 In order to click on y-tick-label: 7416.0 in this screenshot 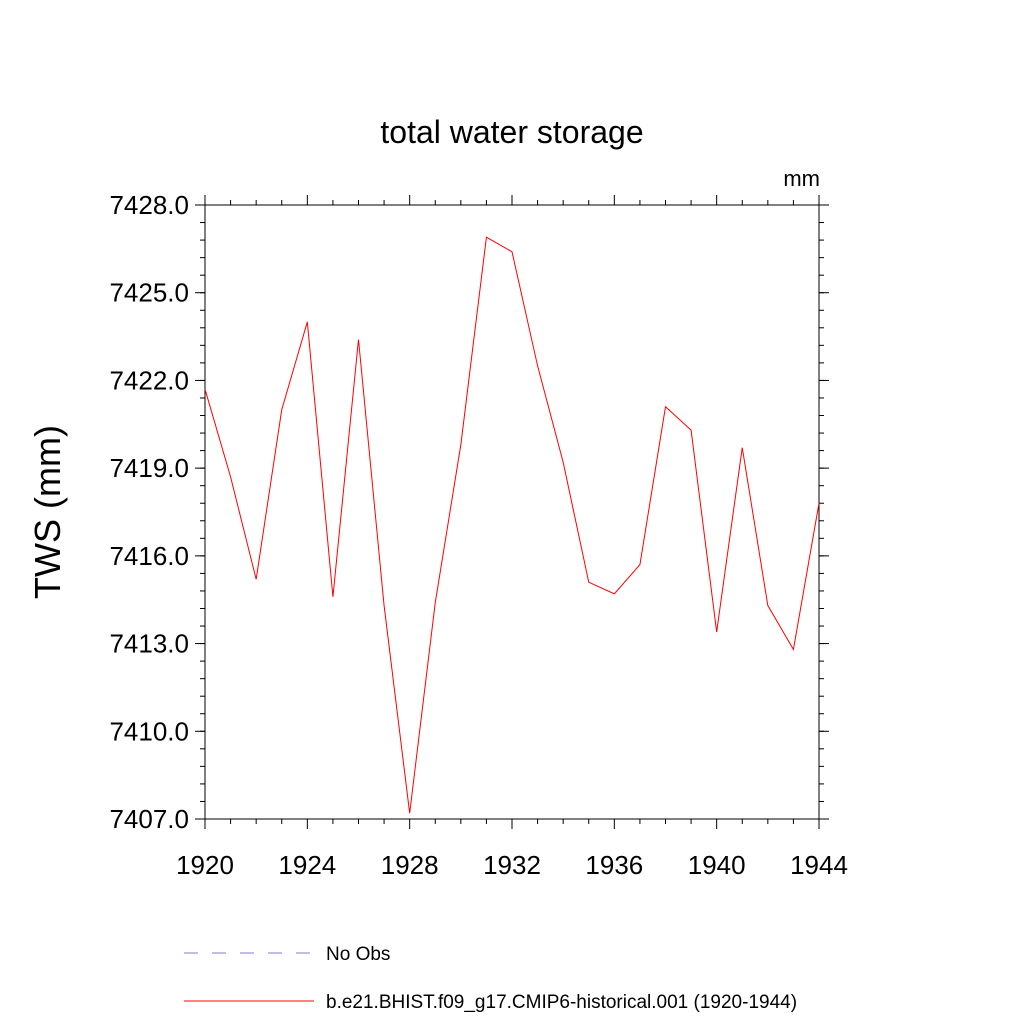, I will do `click(149, 556)`.